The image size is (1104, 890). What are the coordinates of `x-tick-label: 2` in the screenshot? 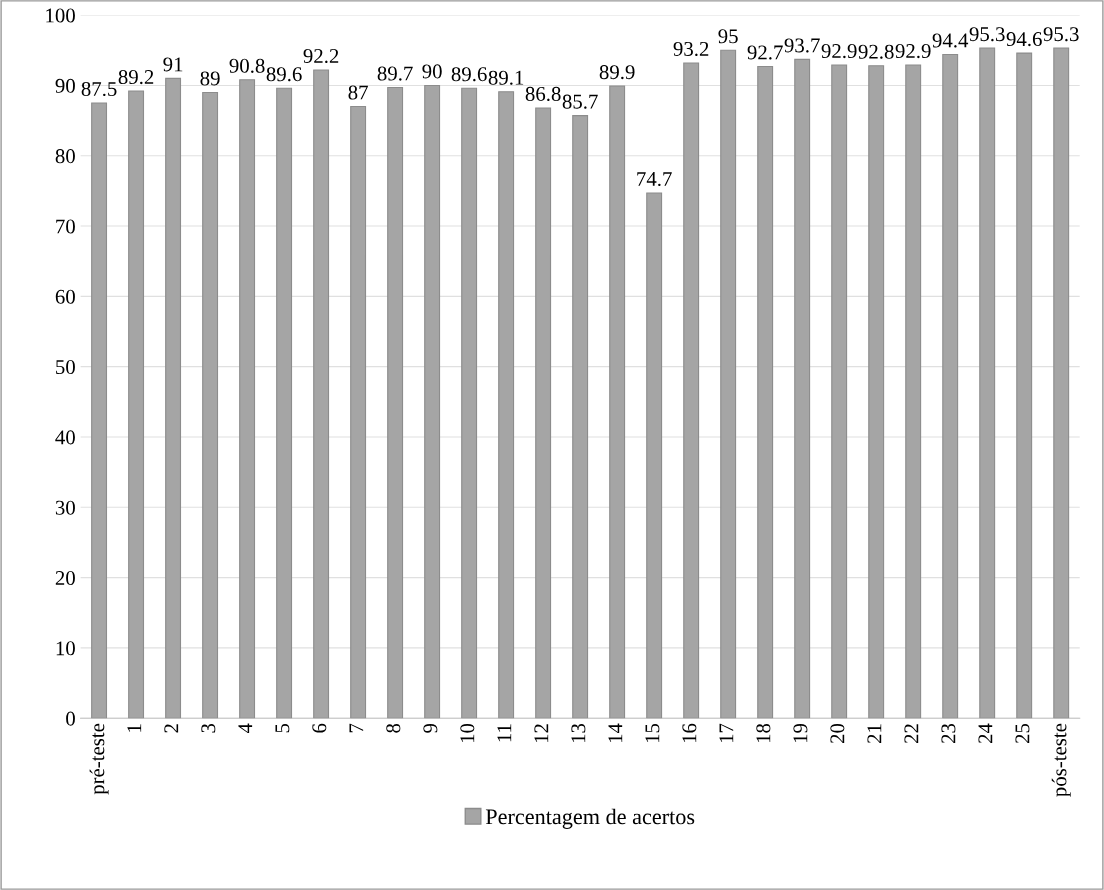 It's located at (171, 728).